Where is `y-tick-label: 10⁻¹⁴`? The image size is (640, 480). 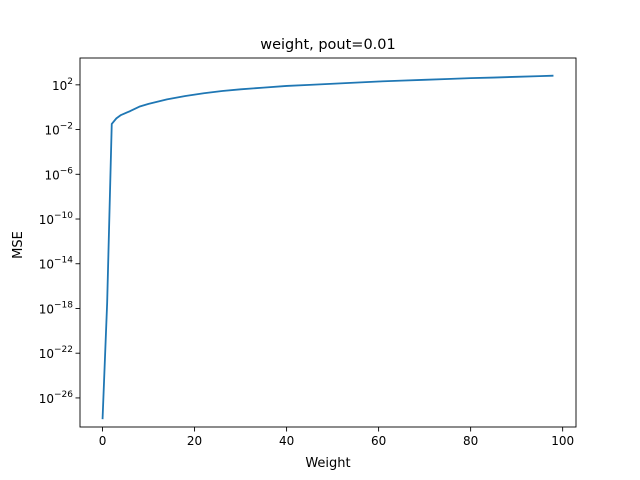
y-tick-label: 10⁻¹⁴ is located at coordinates (56, 264).